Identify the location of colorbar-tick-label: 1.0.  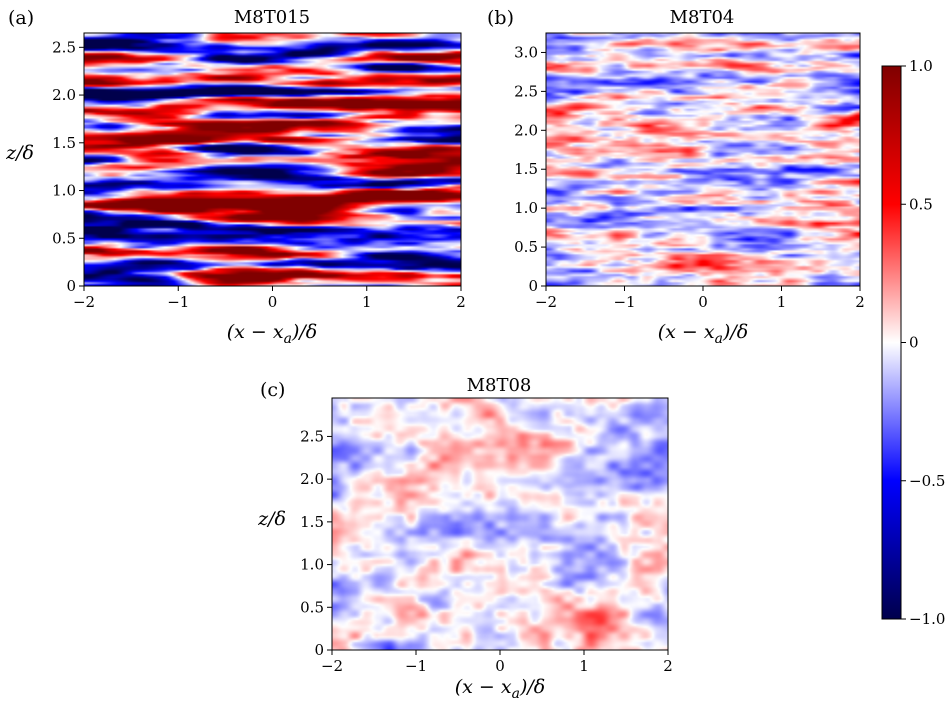
(921, 66).